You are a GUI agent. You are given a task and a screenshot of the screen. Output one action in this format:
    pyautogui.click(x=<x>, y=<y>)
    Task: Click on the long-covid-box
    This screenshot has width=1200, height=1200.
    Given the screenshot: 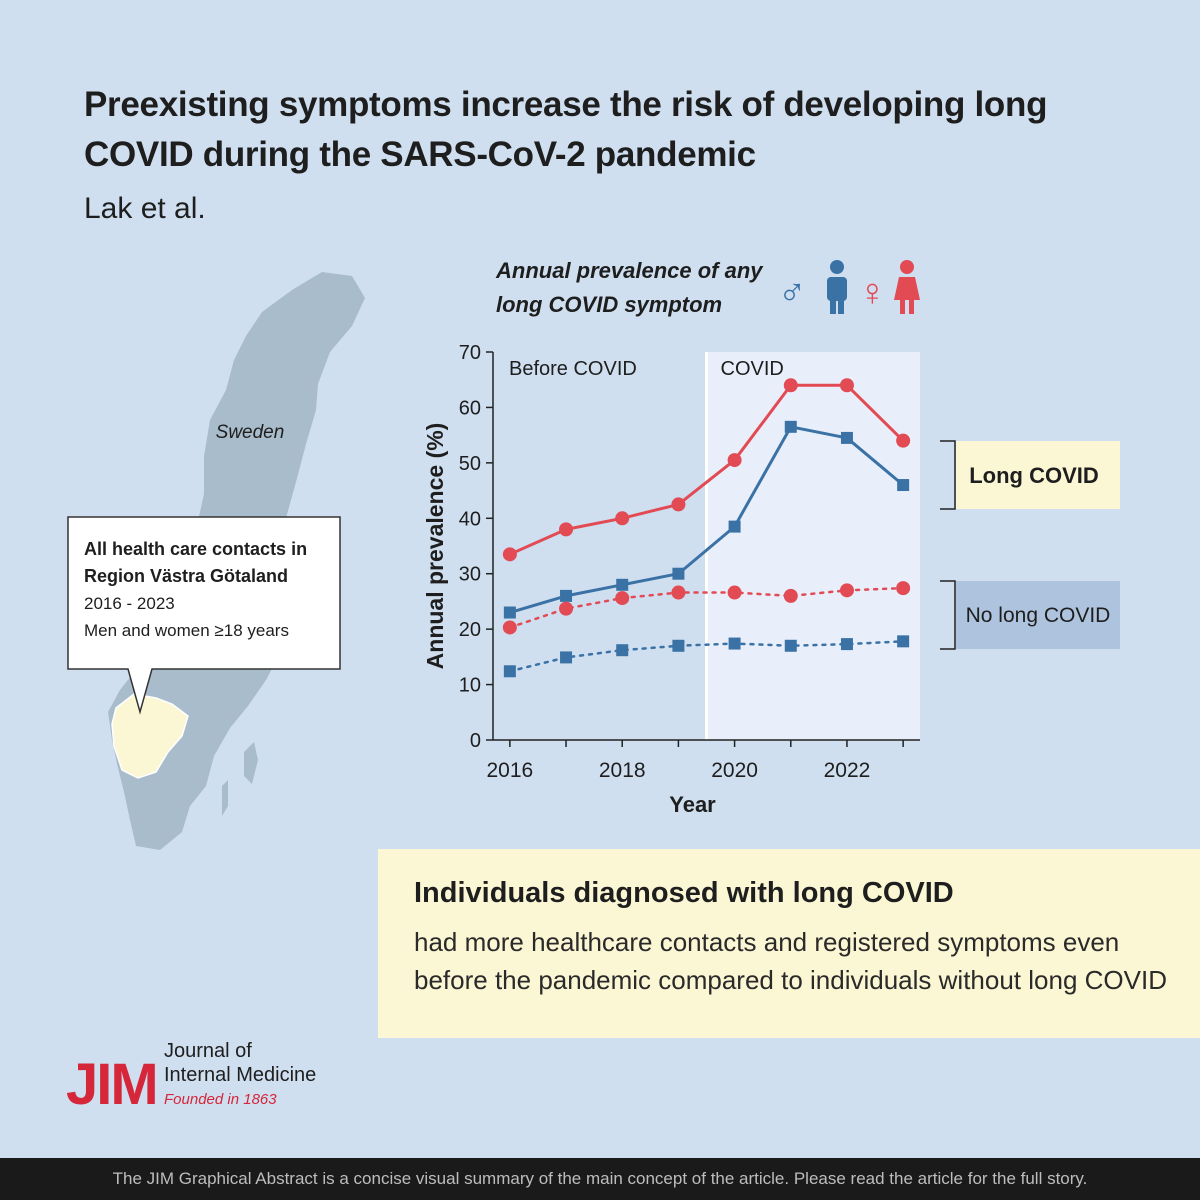 What is the action you would take?
    pyautogui.click(x=1038, y=475)
    